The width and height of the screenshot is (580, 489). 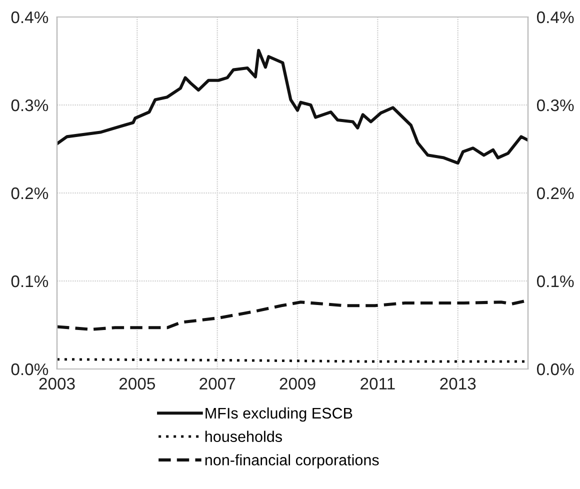 What do you see at coordinates (29, 369) in the screenshot?
I see `y-tick-label: 0.0%` at bounding box center [29, 369].